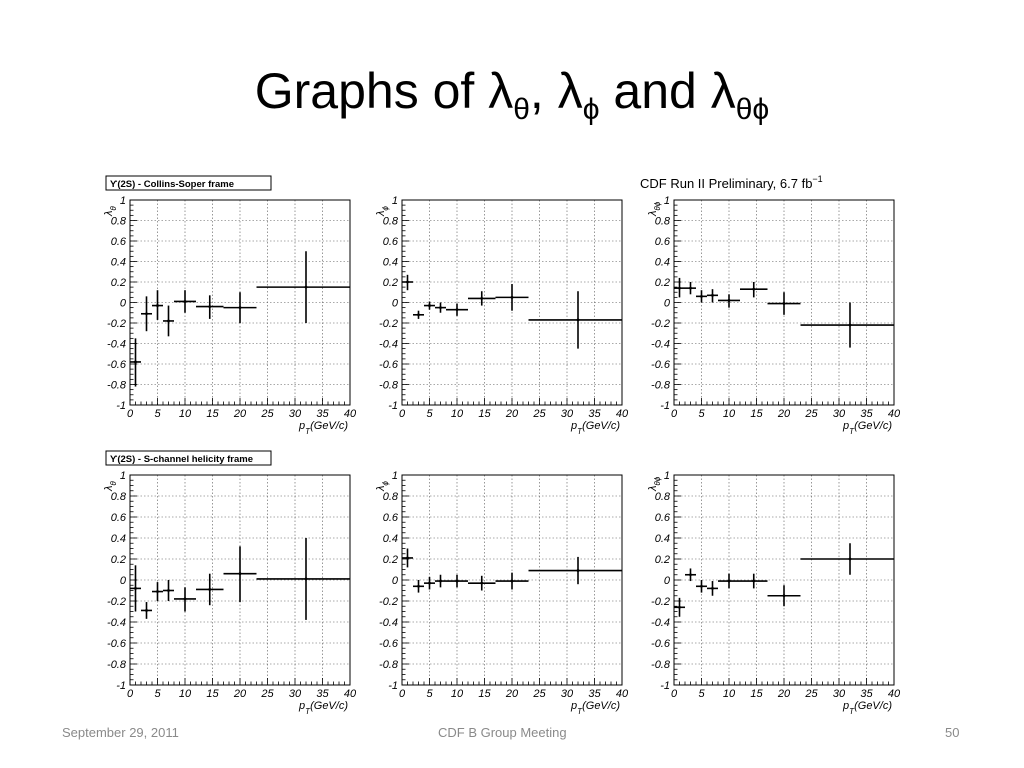 This screenshot has width=1024, height=768. Describe the element at coordinates (304, 428) in the screenshot. I see `x-axis-label: pT` at that location.